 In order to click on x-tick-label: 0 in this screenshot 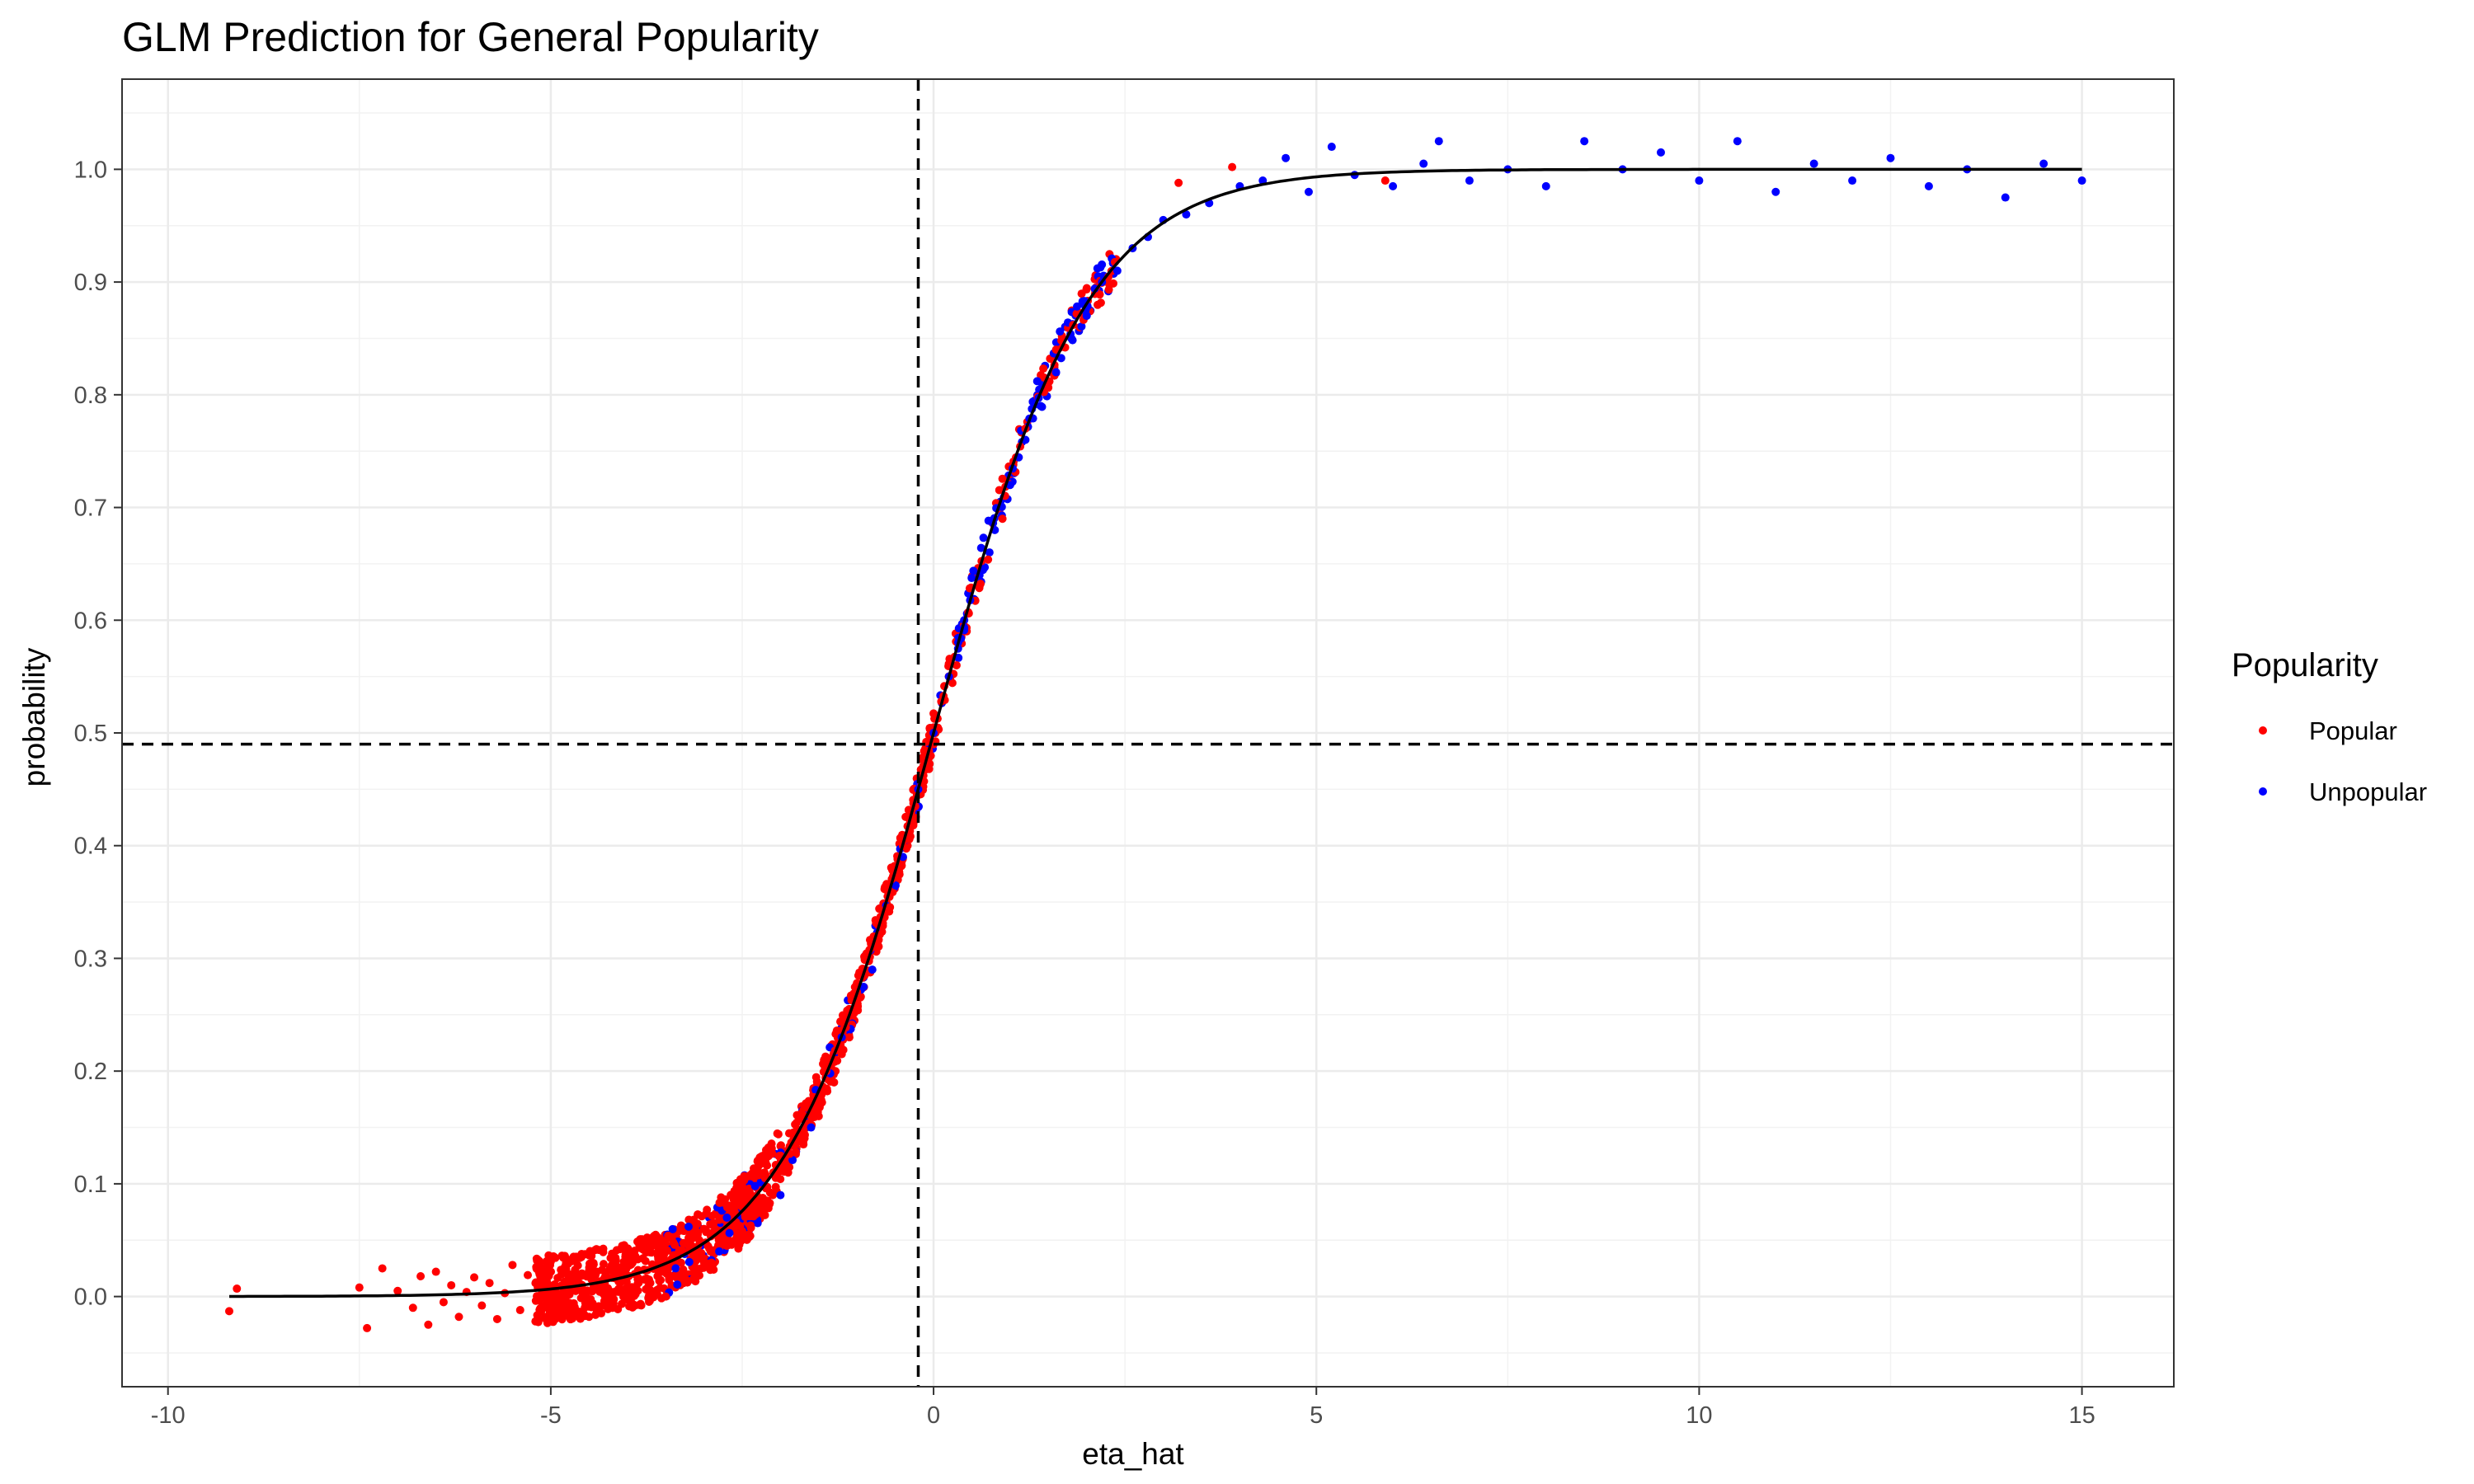, I will do `click(933, 1415)`.